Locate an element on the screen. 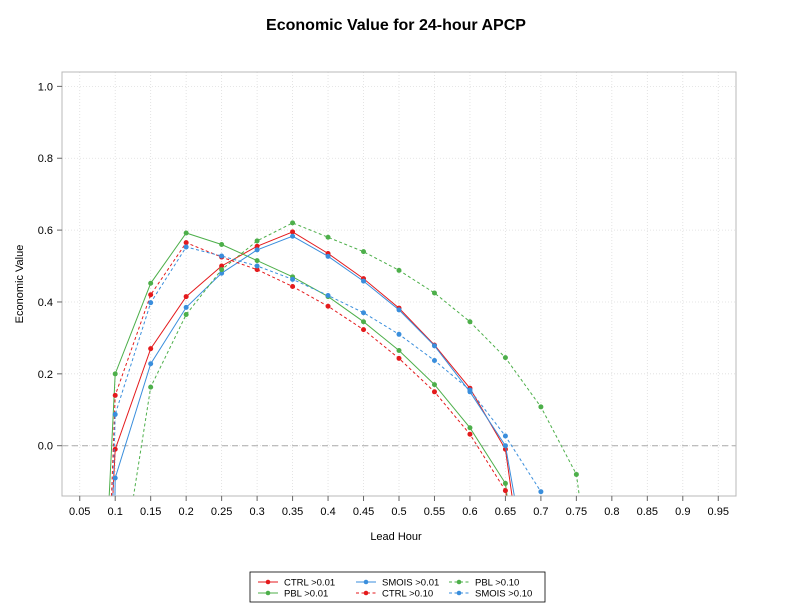 The width and height of the screenshot is (792, 612). x-tick-label: 0.4 is located at coordinates (327, 512).